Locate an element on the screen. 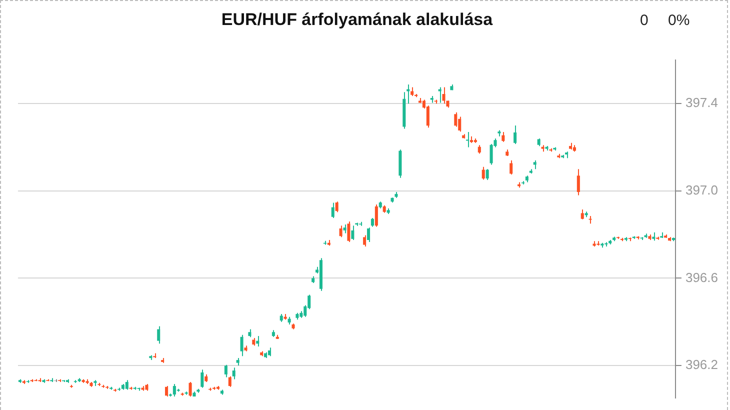  y-tick-label: 397.0 is located at coordinates (701, 190).